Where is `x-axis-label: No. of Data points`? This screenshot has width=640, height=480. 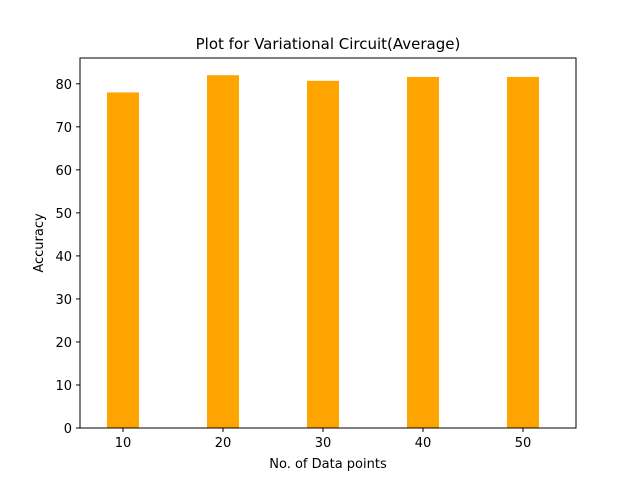 x-axis-label: No. of Data points is located at coordinates (328, 464).